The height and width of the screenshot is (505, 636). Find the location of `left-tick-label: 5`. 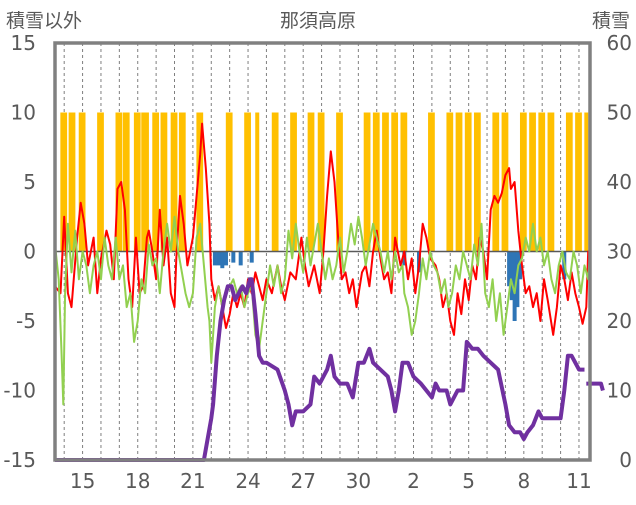

left-tick-label: 5 is located at coordinates (29, 182).